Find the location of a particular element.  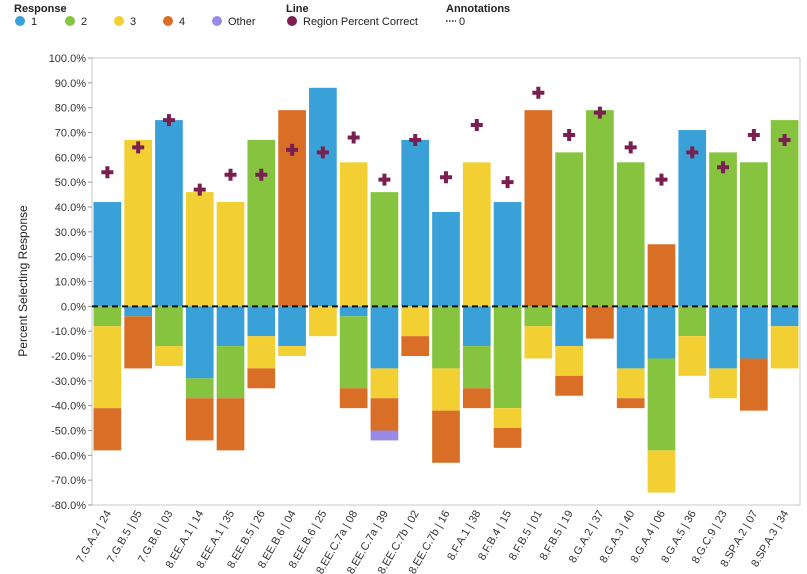

y-tick-label: -30.0% is located at coordinates (68, 382).